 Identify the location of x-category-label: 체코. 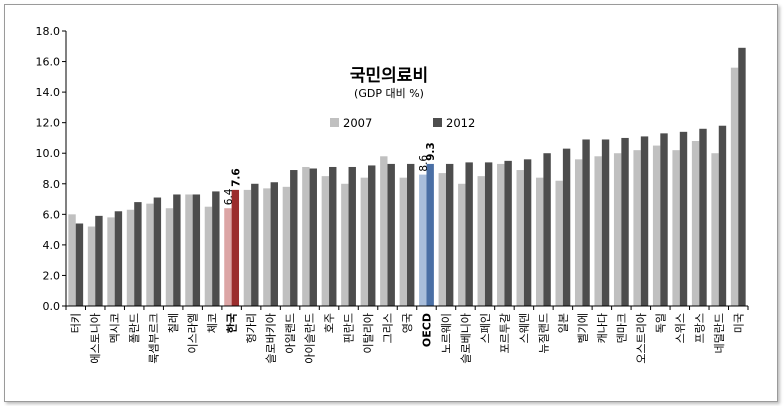
(212, 323).